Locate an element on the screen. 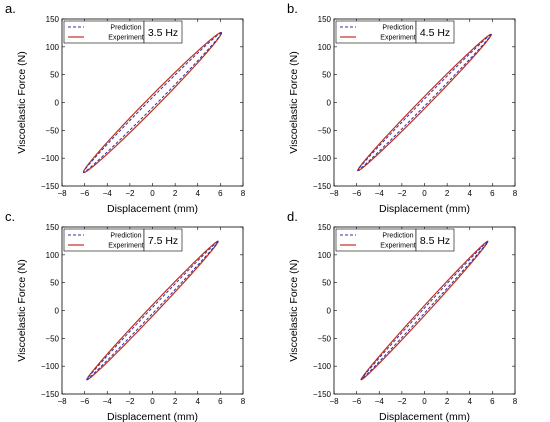 This screenshot has width=550, height=422. frequency-label: 4.5 Hz is located at coordinates (435, 33).